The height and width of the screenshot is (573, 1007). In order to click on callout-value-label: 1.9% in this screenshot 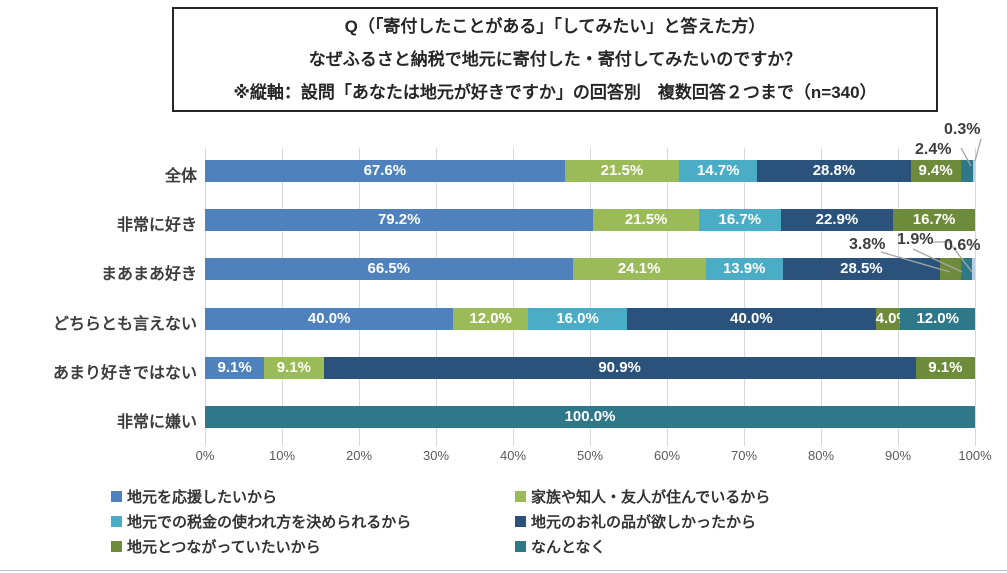, I will do `click(915, 239)`.